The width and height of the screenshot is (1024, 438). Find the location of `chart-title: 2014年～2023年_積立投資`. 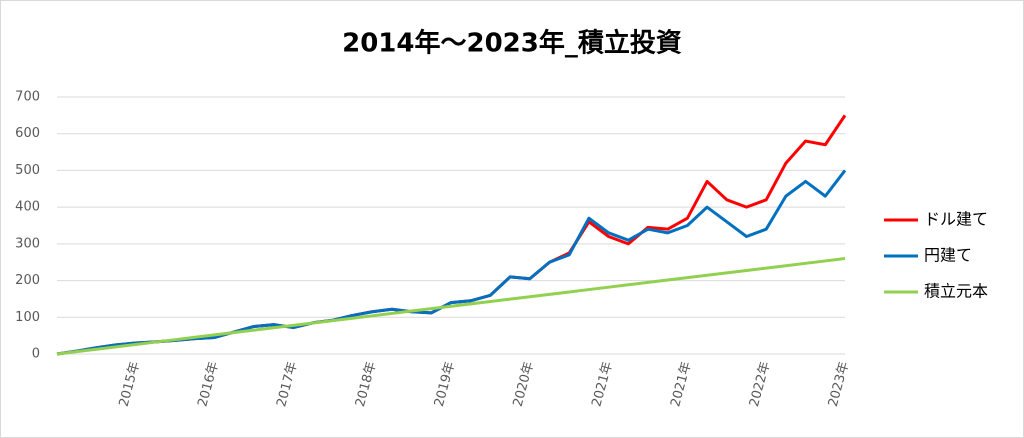

chart-title: 2014年～2023年_積立投資 is located at coordinates (512, 43).